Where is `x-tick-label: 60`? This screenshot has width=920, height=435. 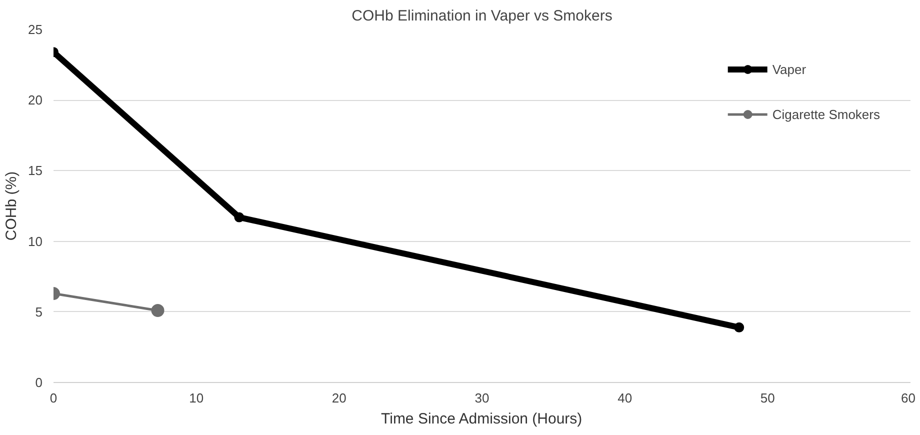
x-tick-label: 60 is located at coordinates (908, 398).